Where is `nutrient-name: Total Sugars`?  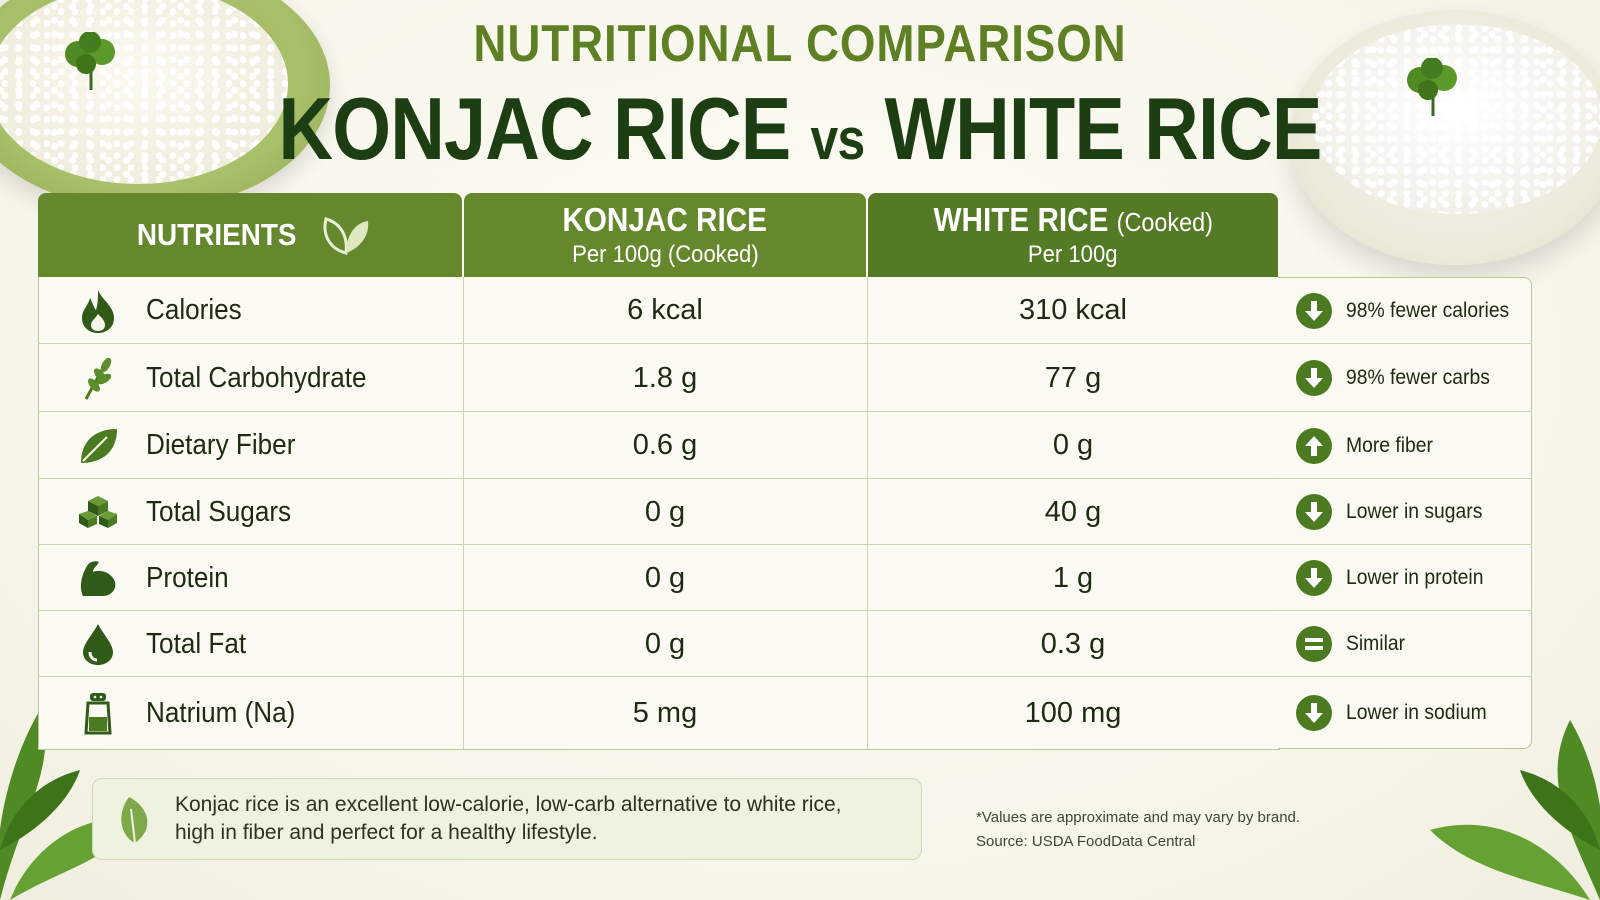 nutrient-name: Total Sugars is located at coordinates (219, 511).